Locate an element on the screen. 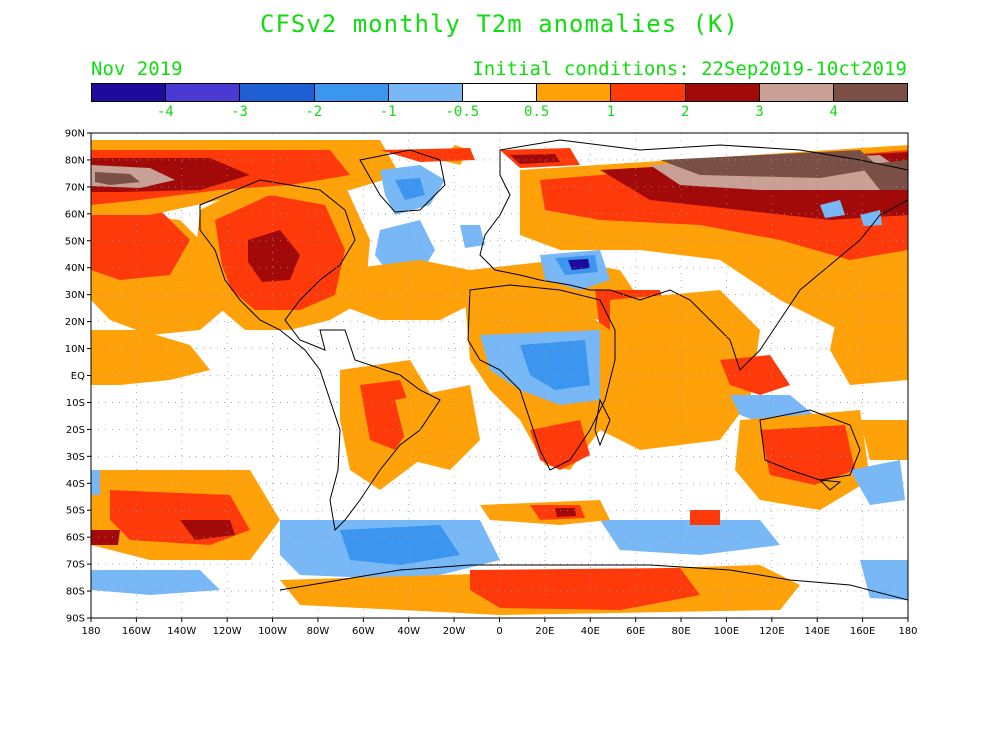  longitude-label: 20E is located at coordinates (544, 631).